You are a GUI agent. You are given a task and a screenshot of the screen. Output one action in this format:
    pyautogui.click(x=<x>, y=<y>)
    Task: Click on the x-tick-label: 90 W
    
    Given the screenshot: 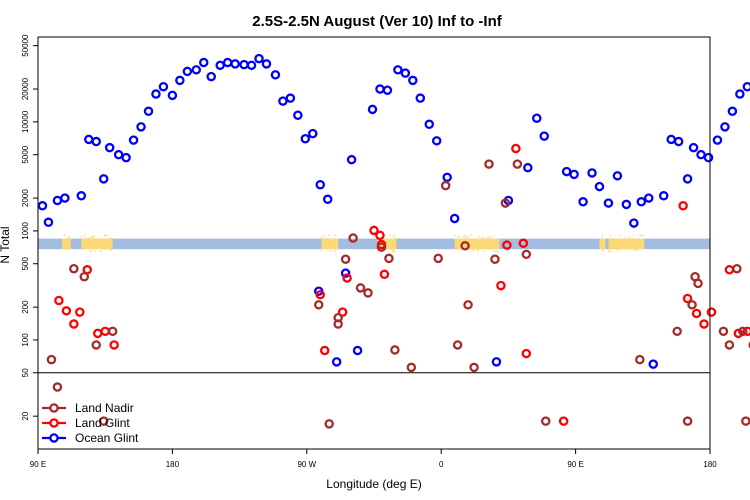 What is the action you would take?
    pyautogui.click(x=306, y=464)
    